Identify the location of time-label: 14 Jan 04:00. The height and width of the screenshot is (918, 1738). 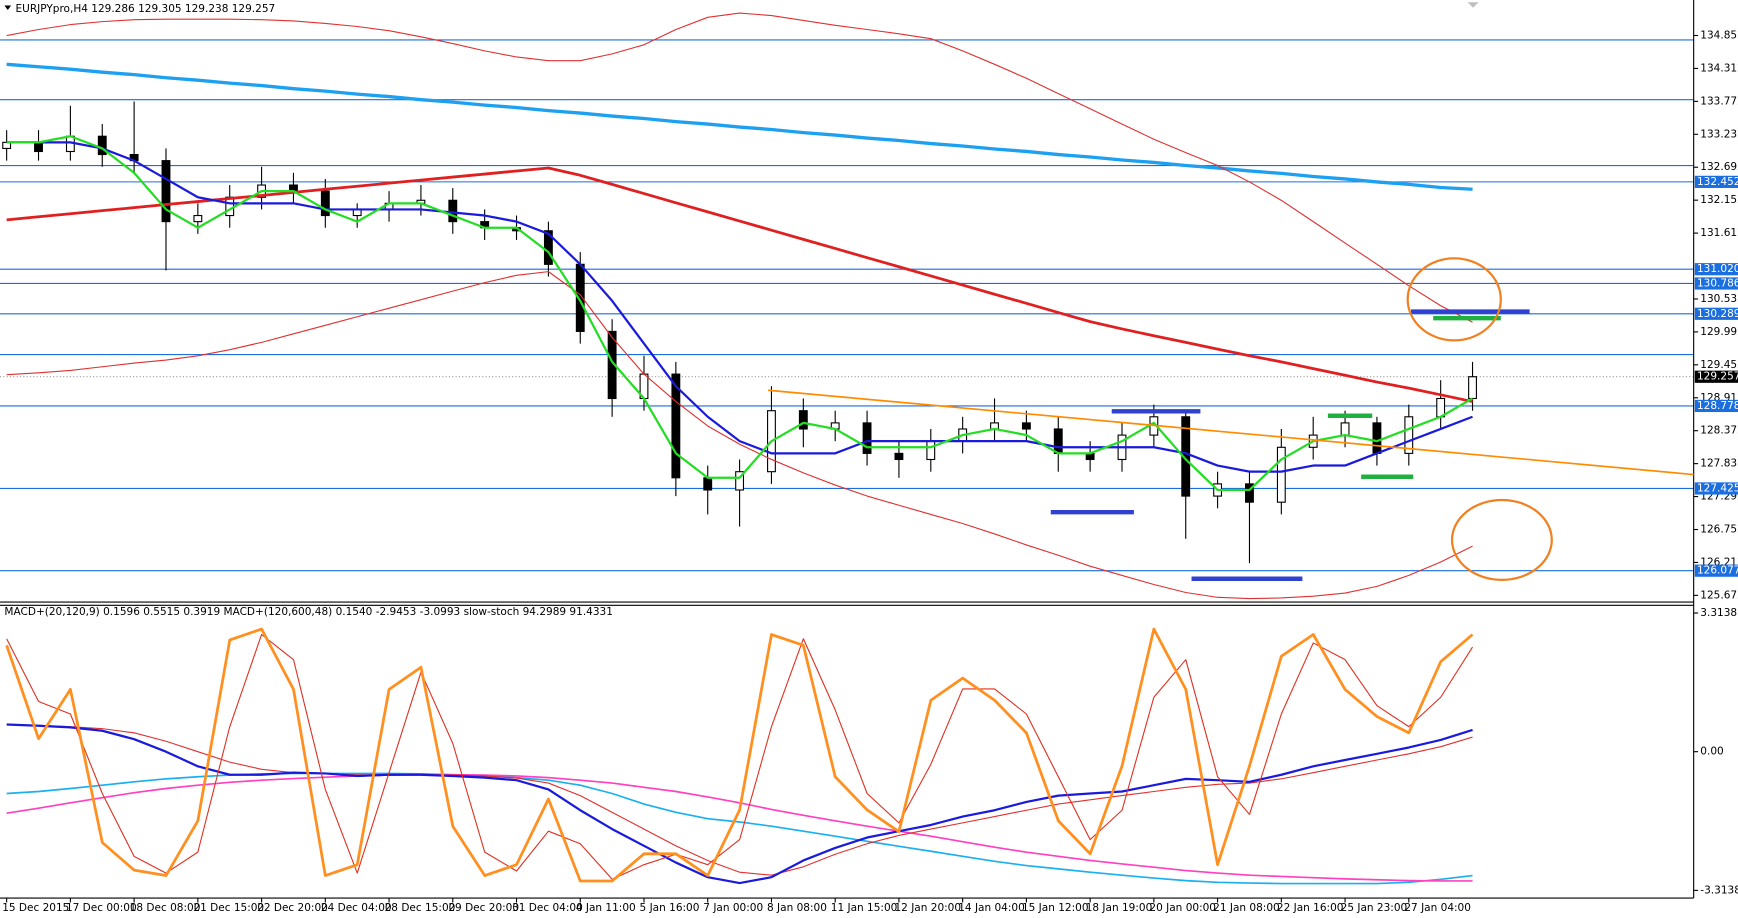
(991, 908).